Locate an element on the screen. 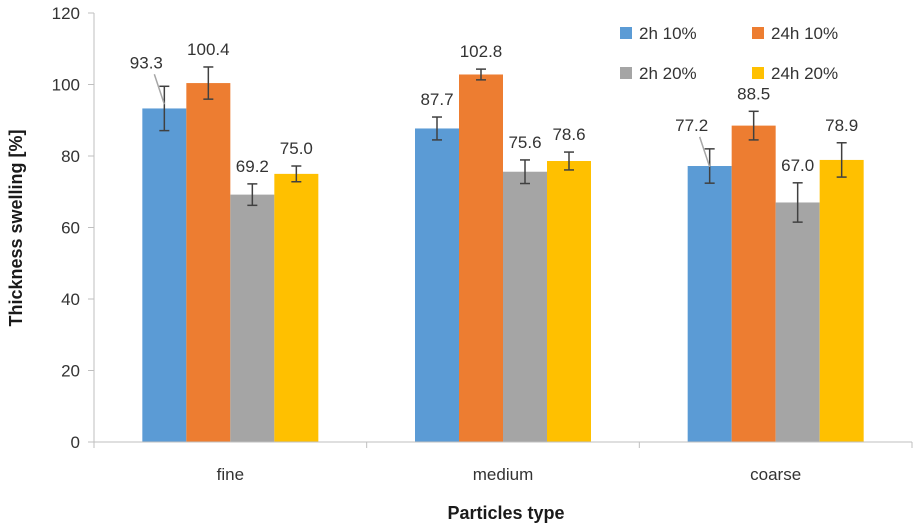 Image resolution: width=916 pixels, height=528 pixels. data-label: 102.8 is located at coordinates (481, 51).